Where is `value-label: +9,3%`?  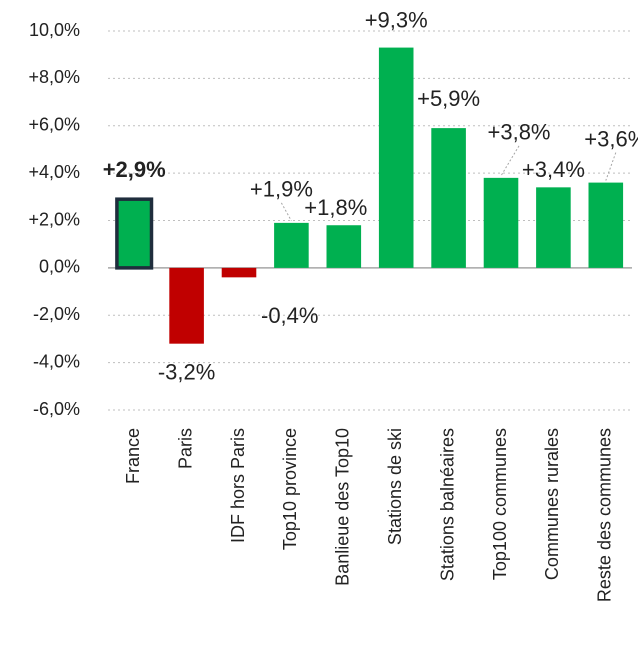 value-label: +9,3% is located at coordinates (396, 19).